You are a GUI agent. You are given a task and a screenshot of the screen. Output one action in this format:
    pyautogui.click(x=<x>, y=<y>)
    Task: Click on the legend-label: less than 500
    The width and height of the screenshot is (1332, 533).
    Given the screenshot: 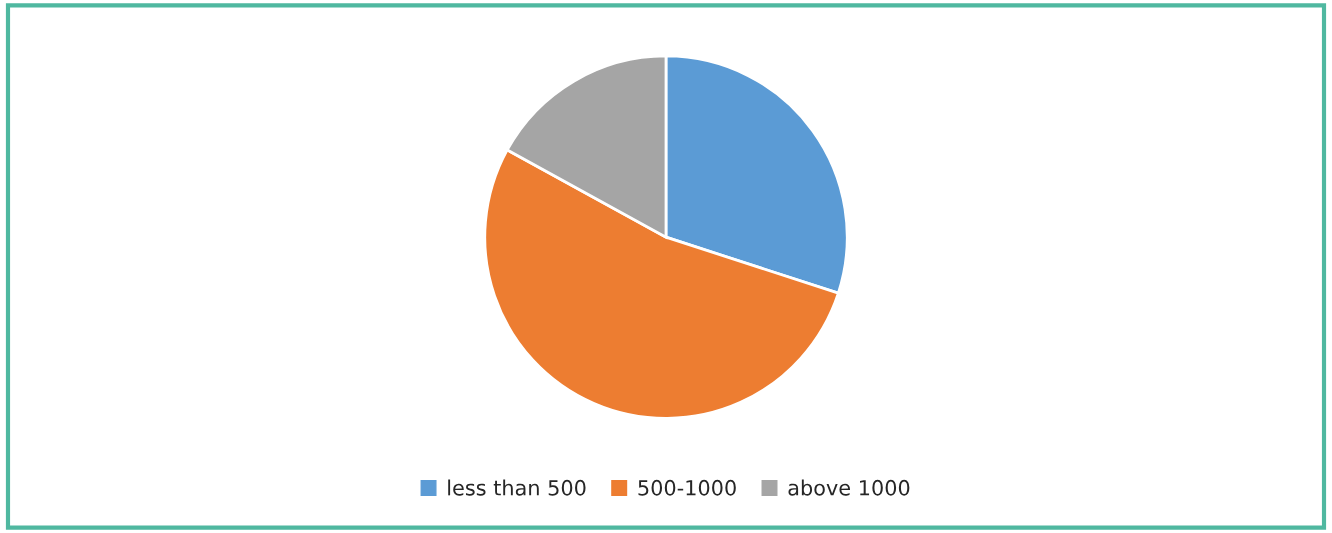 What is the action you would take?
    pyautogui.click(x=517, y=487)
    